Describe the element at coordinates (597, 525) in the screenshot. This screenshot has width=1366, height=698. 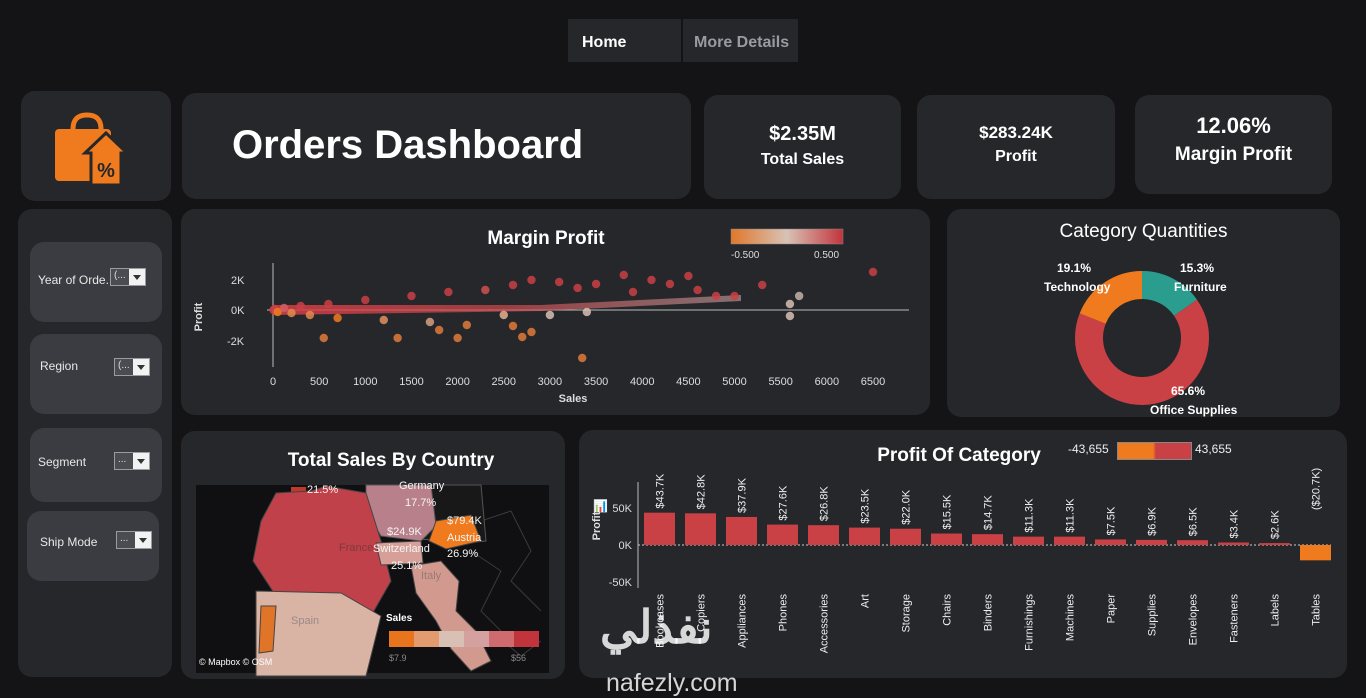
I see `bar-y-axis-label: Profit` at that location.